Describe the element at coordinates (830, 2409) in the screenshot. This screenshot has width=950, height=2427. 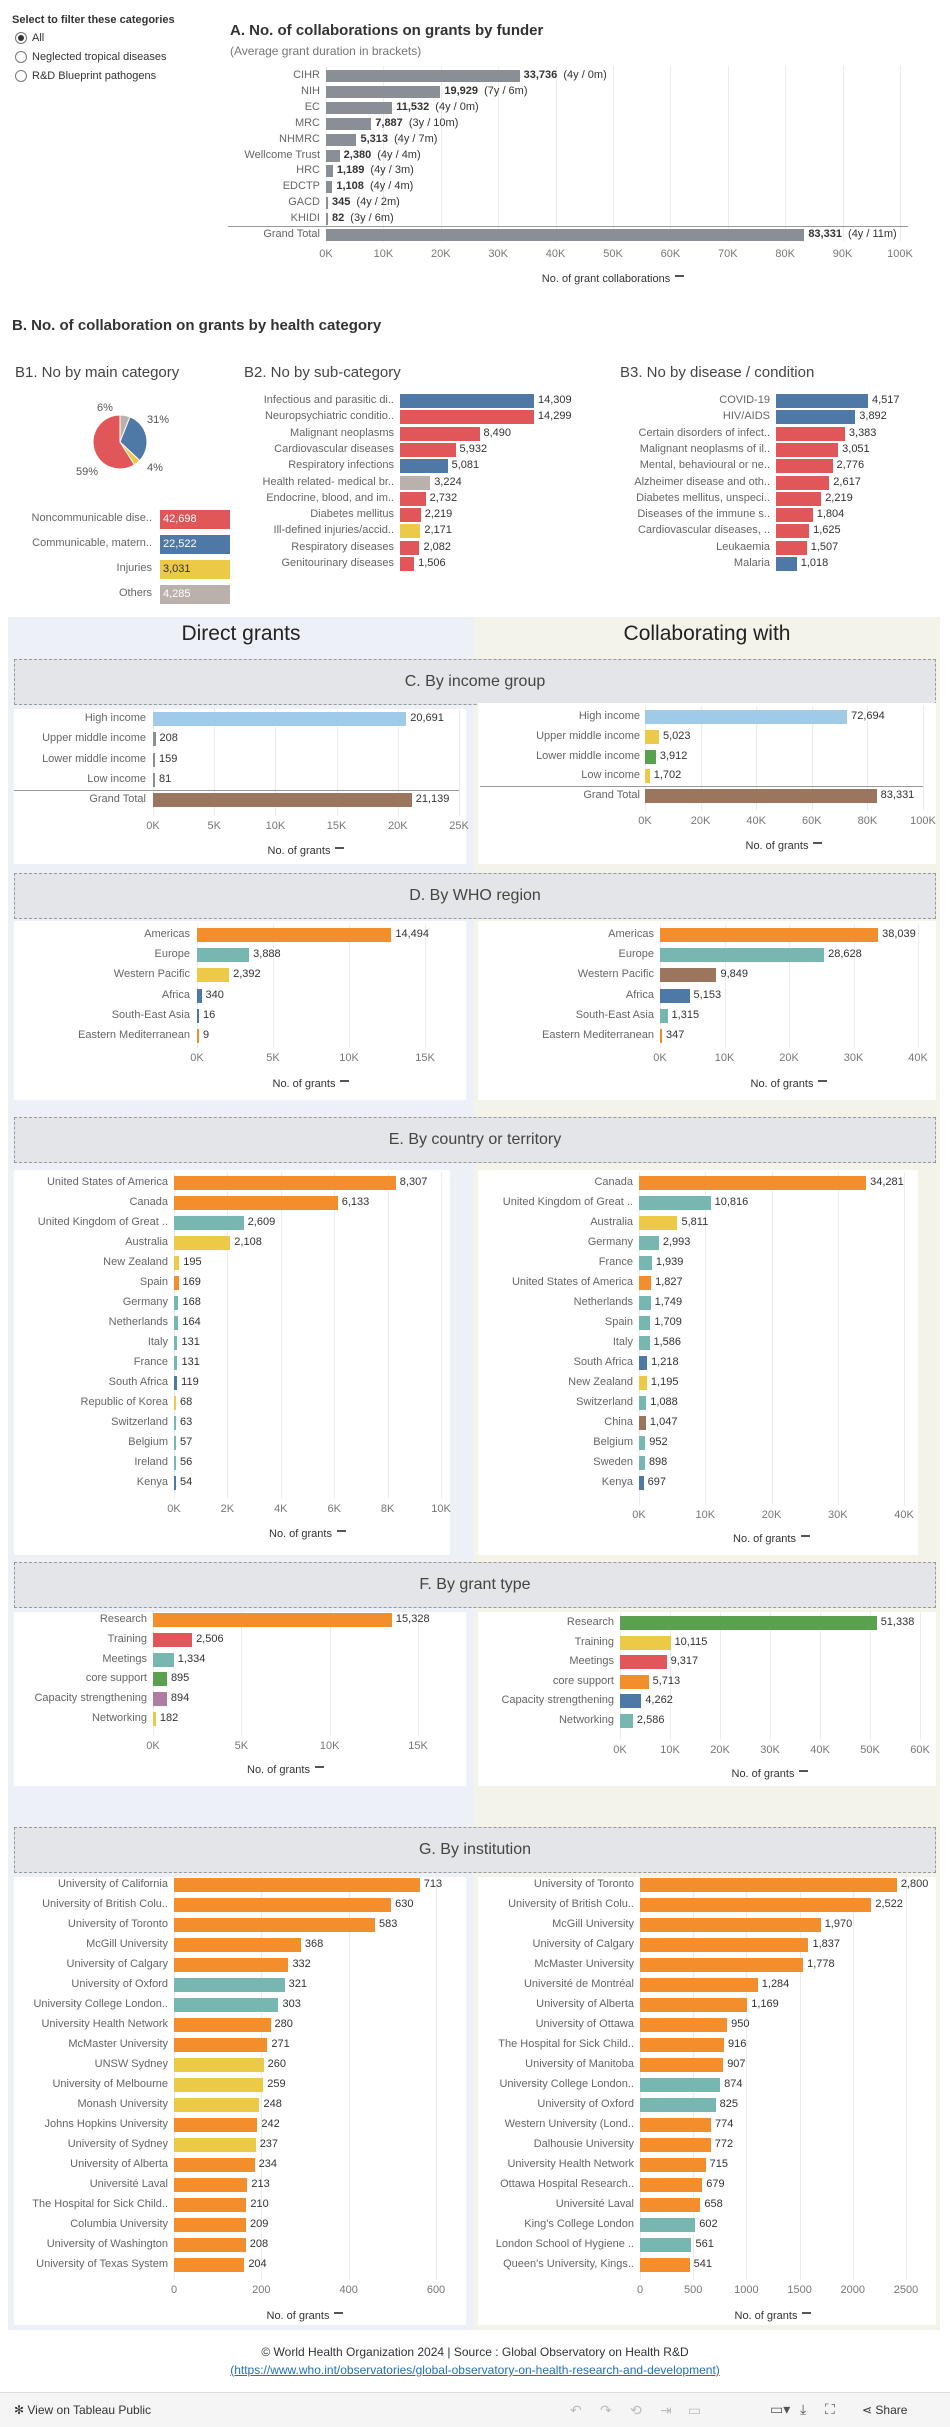
I see `fullscreen-icon: ⛶` at that location.